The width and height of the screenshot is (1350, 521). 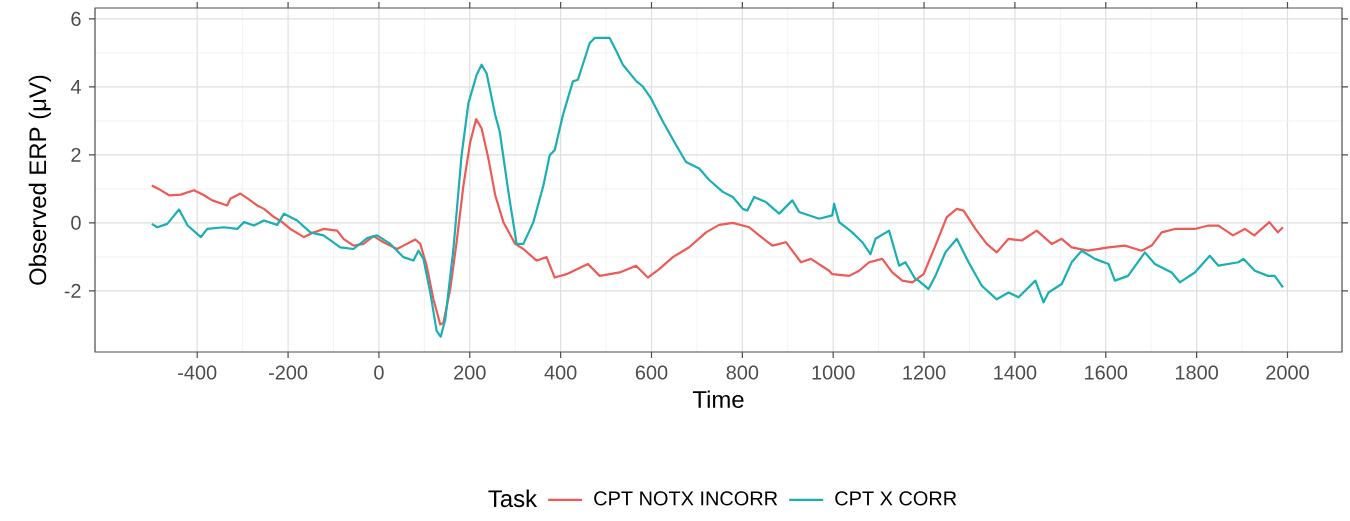 What do you see at coordinates (560, 372) in the screenshot?
I see `x-tick-label: 400` at bounding box center [560, 372].